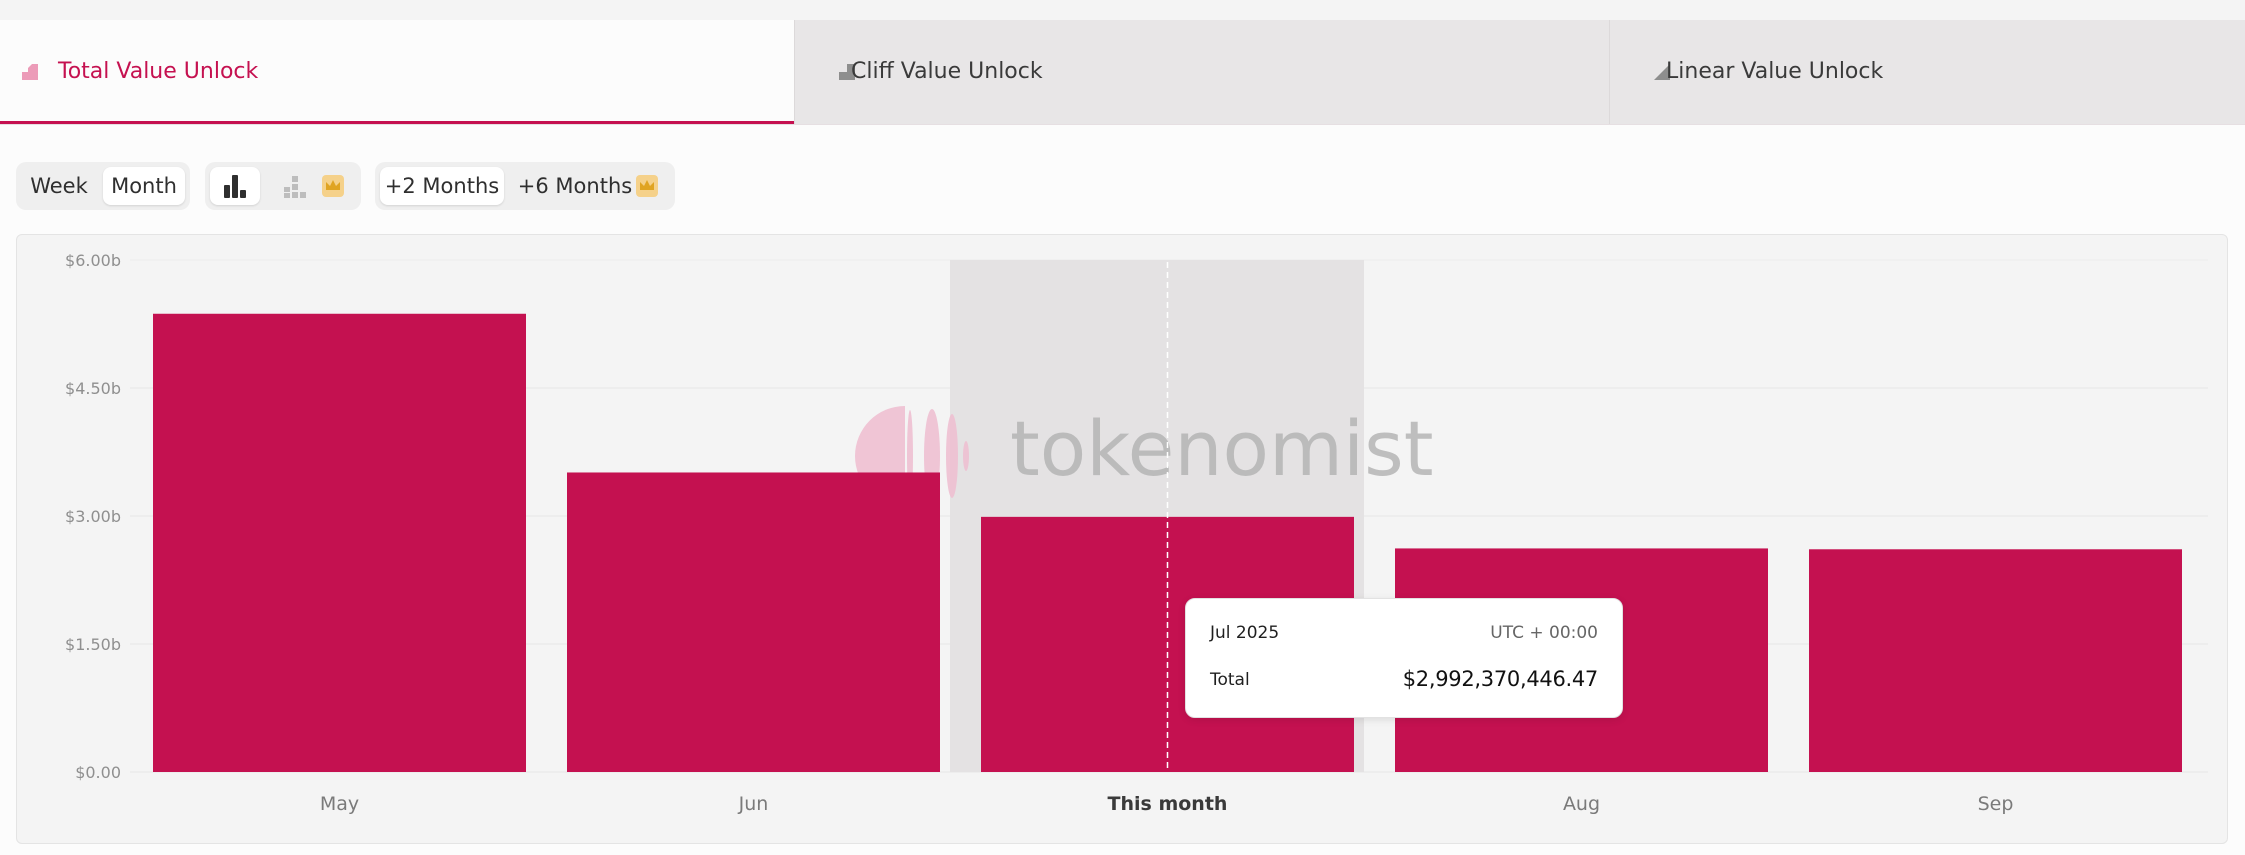 The height and width of the screenshot is (855, 2245). I want to click on granularity-toggle: Week Month, so click(103, 186).